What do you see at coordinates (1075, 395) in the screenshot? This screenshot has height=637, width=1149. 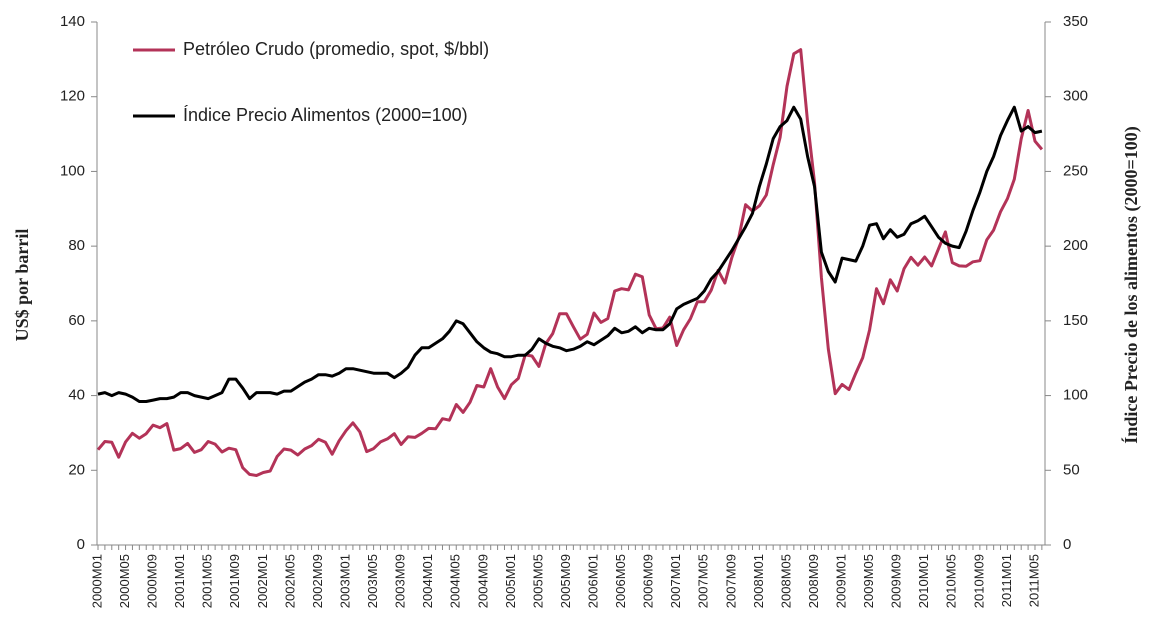 I see `y2-tick-label: 100` at bounding box center [1075, 395].